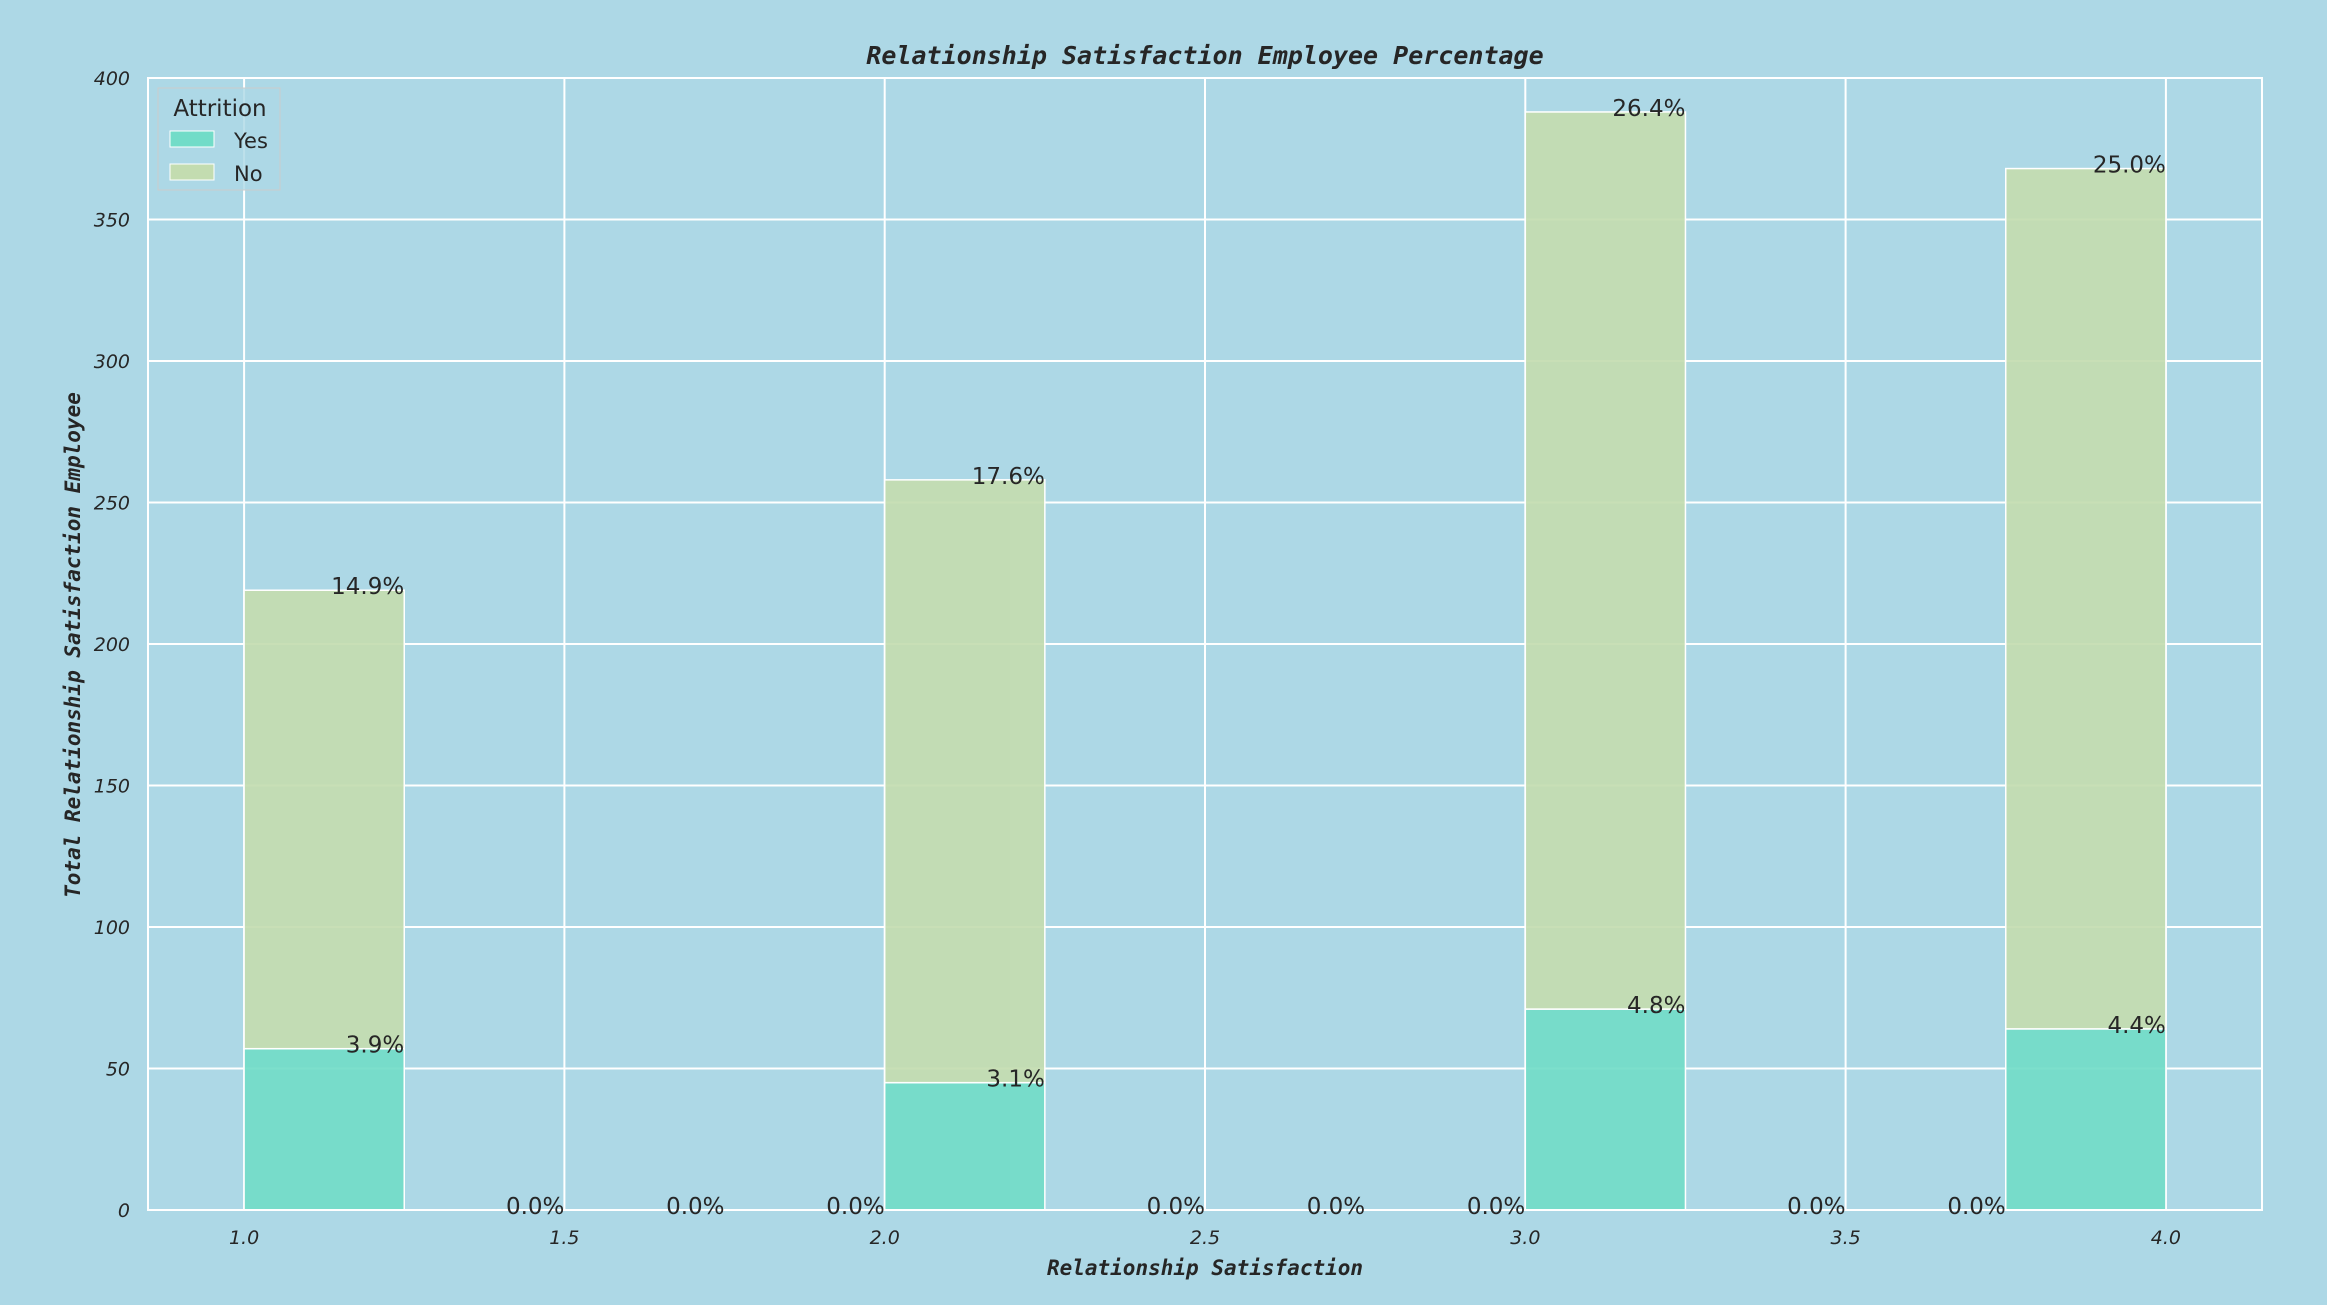 The width and height of the screenshot is (2327, 1305). What do you see at coordinates (1015, 1080) in the screenshot?
I see `data-label-yes: 3.1%` at bounding box center [1015, 1080].